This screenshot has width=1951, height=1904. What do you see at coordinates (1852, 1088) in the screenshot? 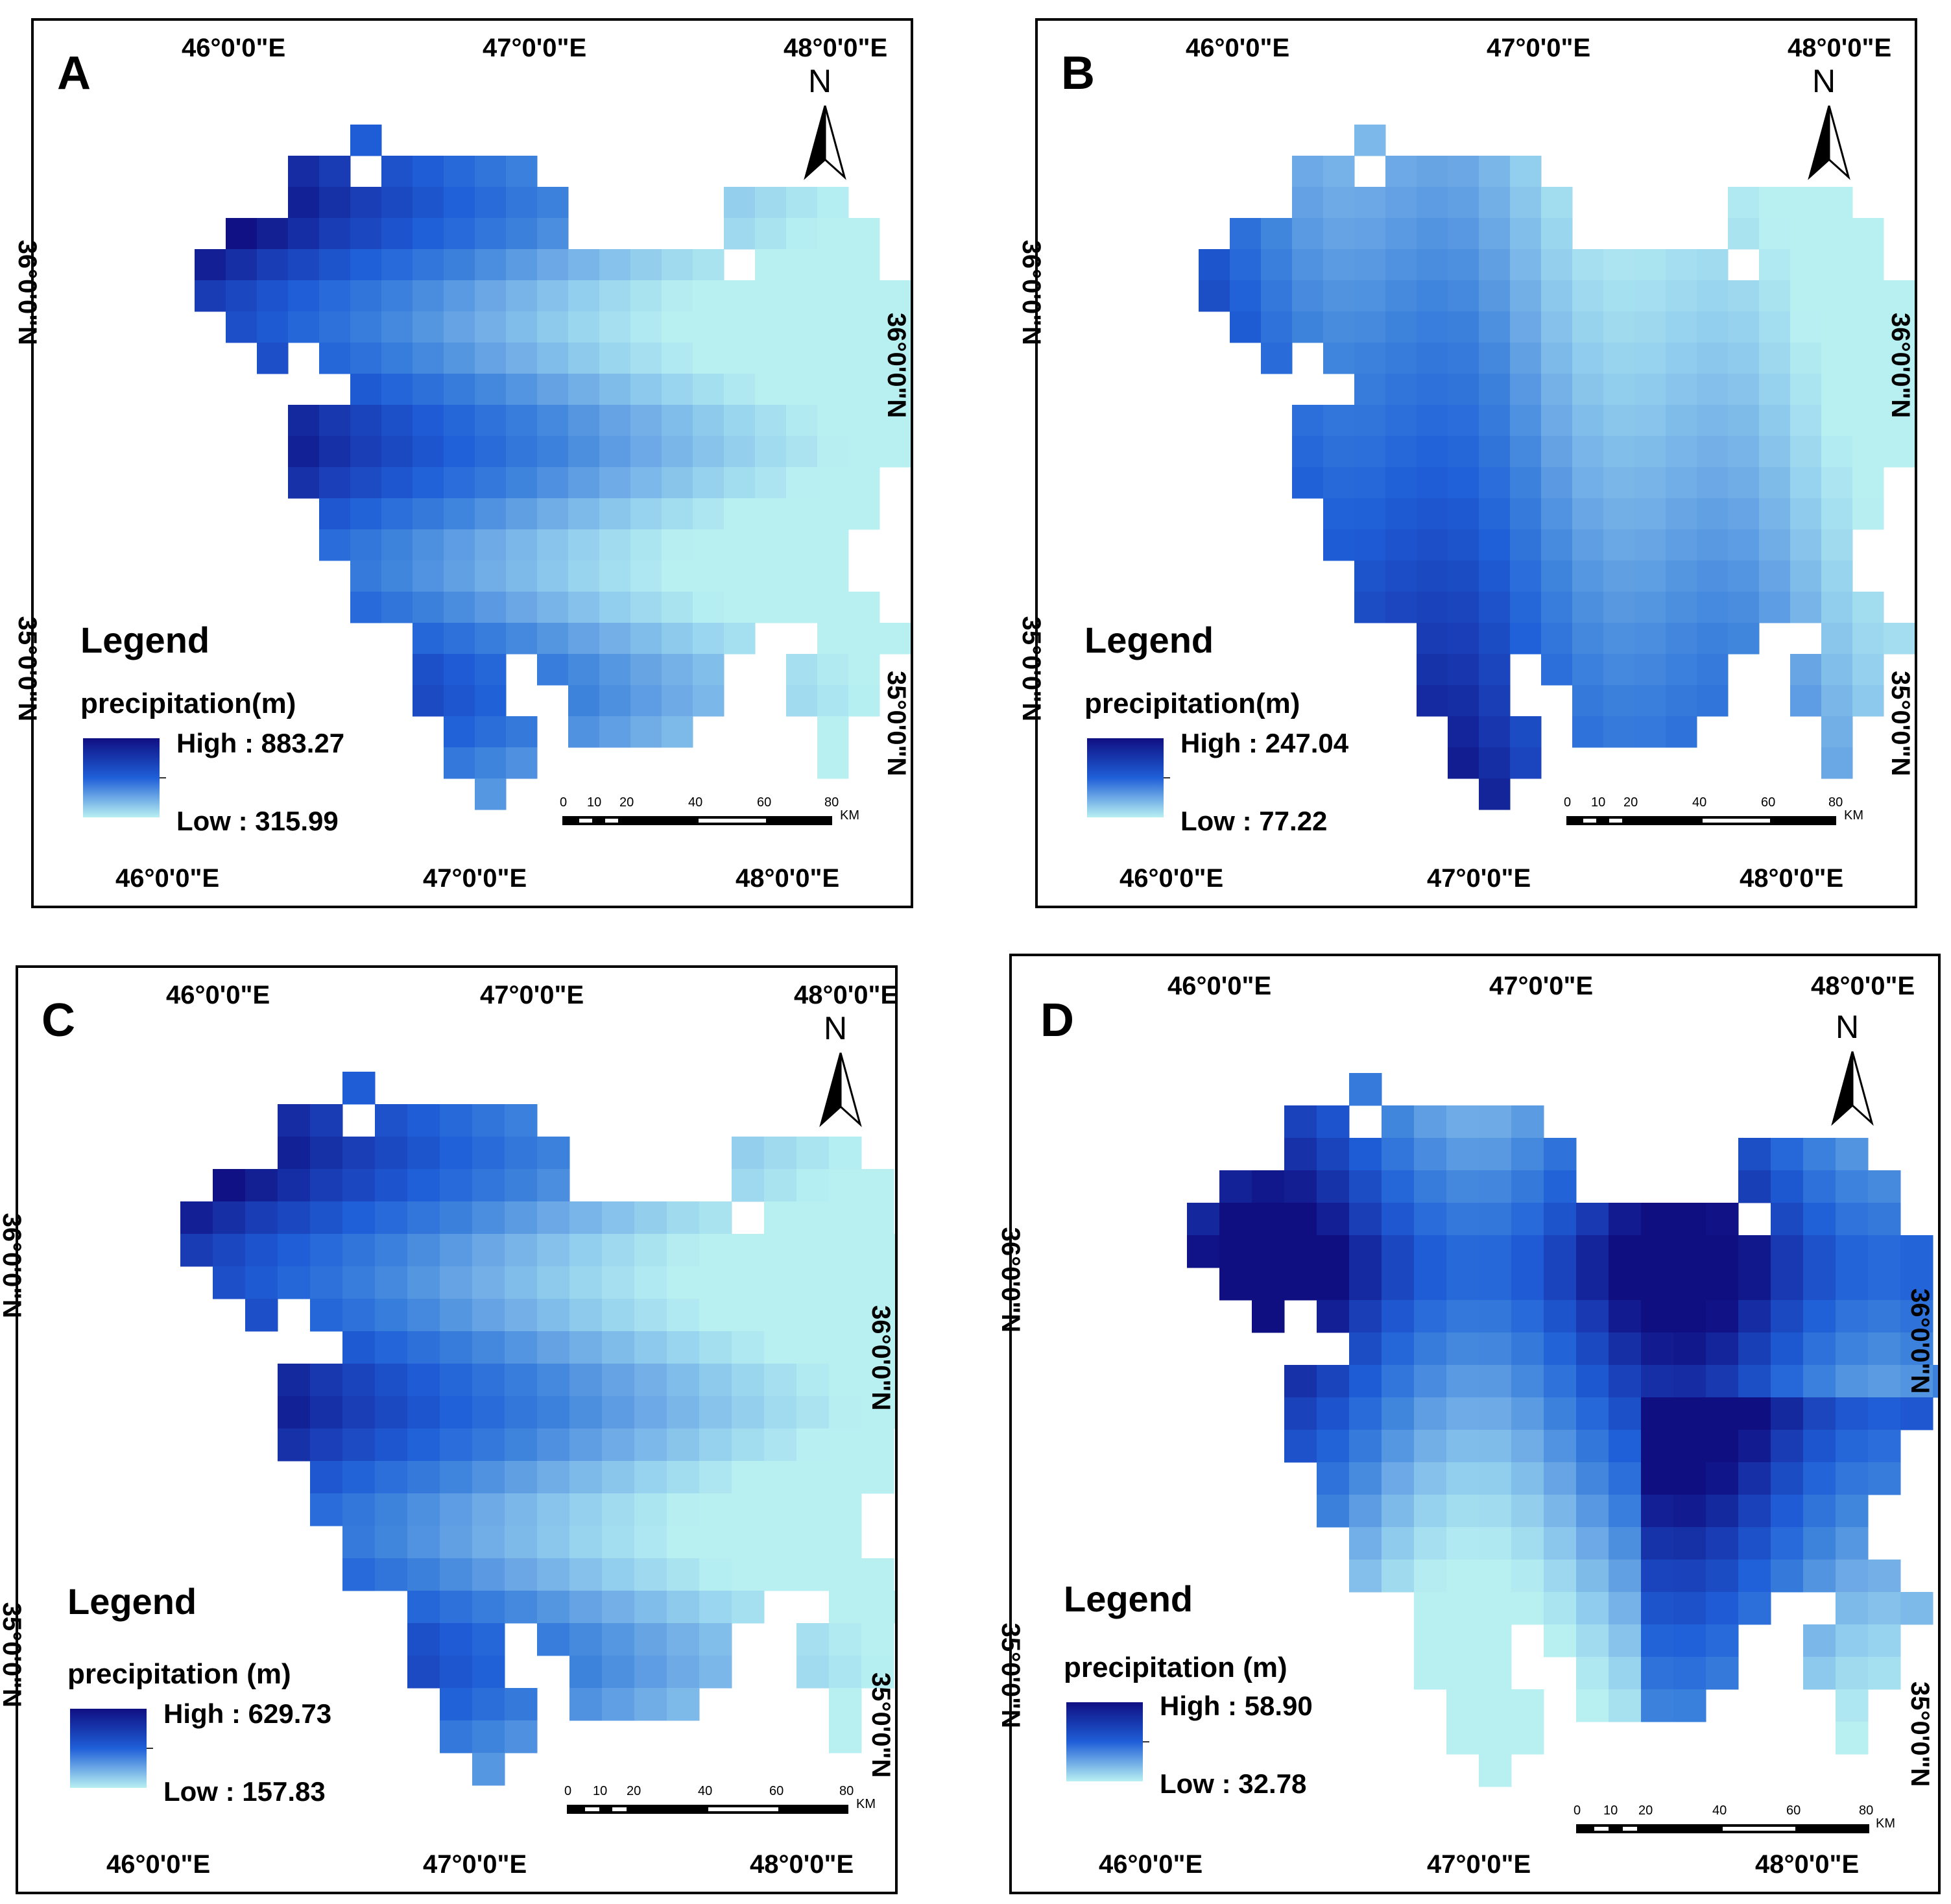
I see `north-arrow-icon` at bounding box center [1852, 1088].